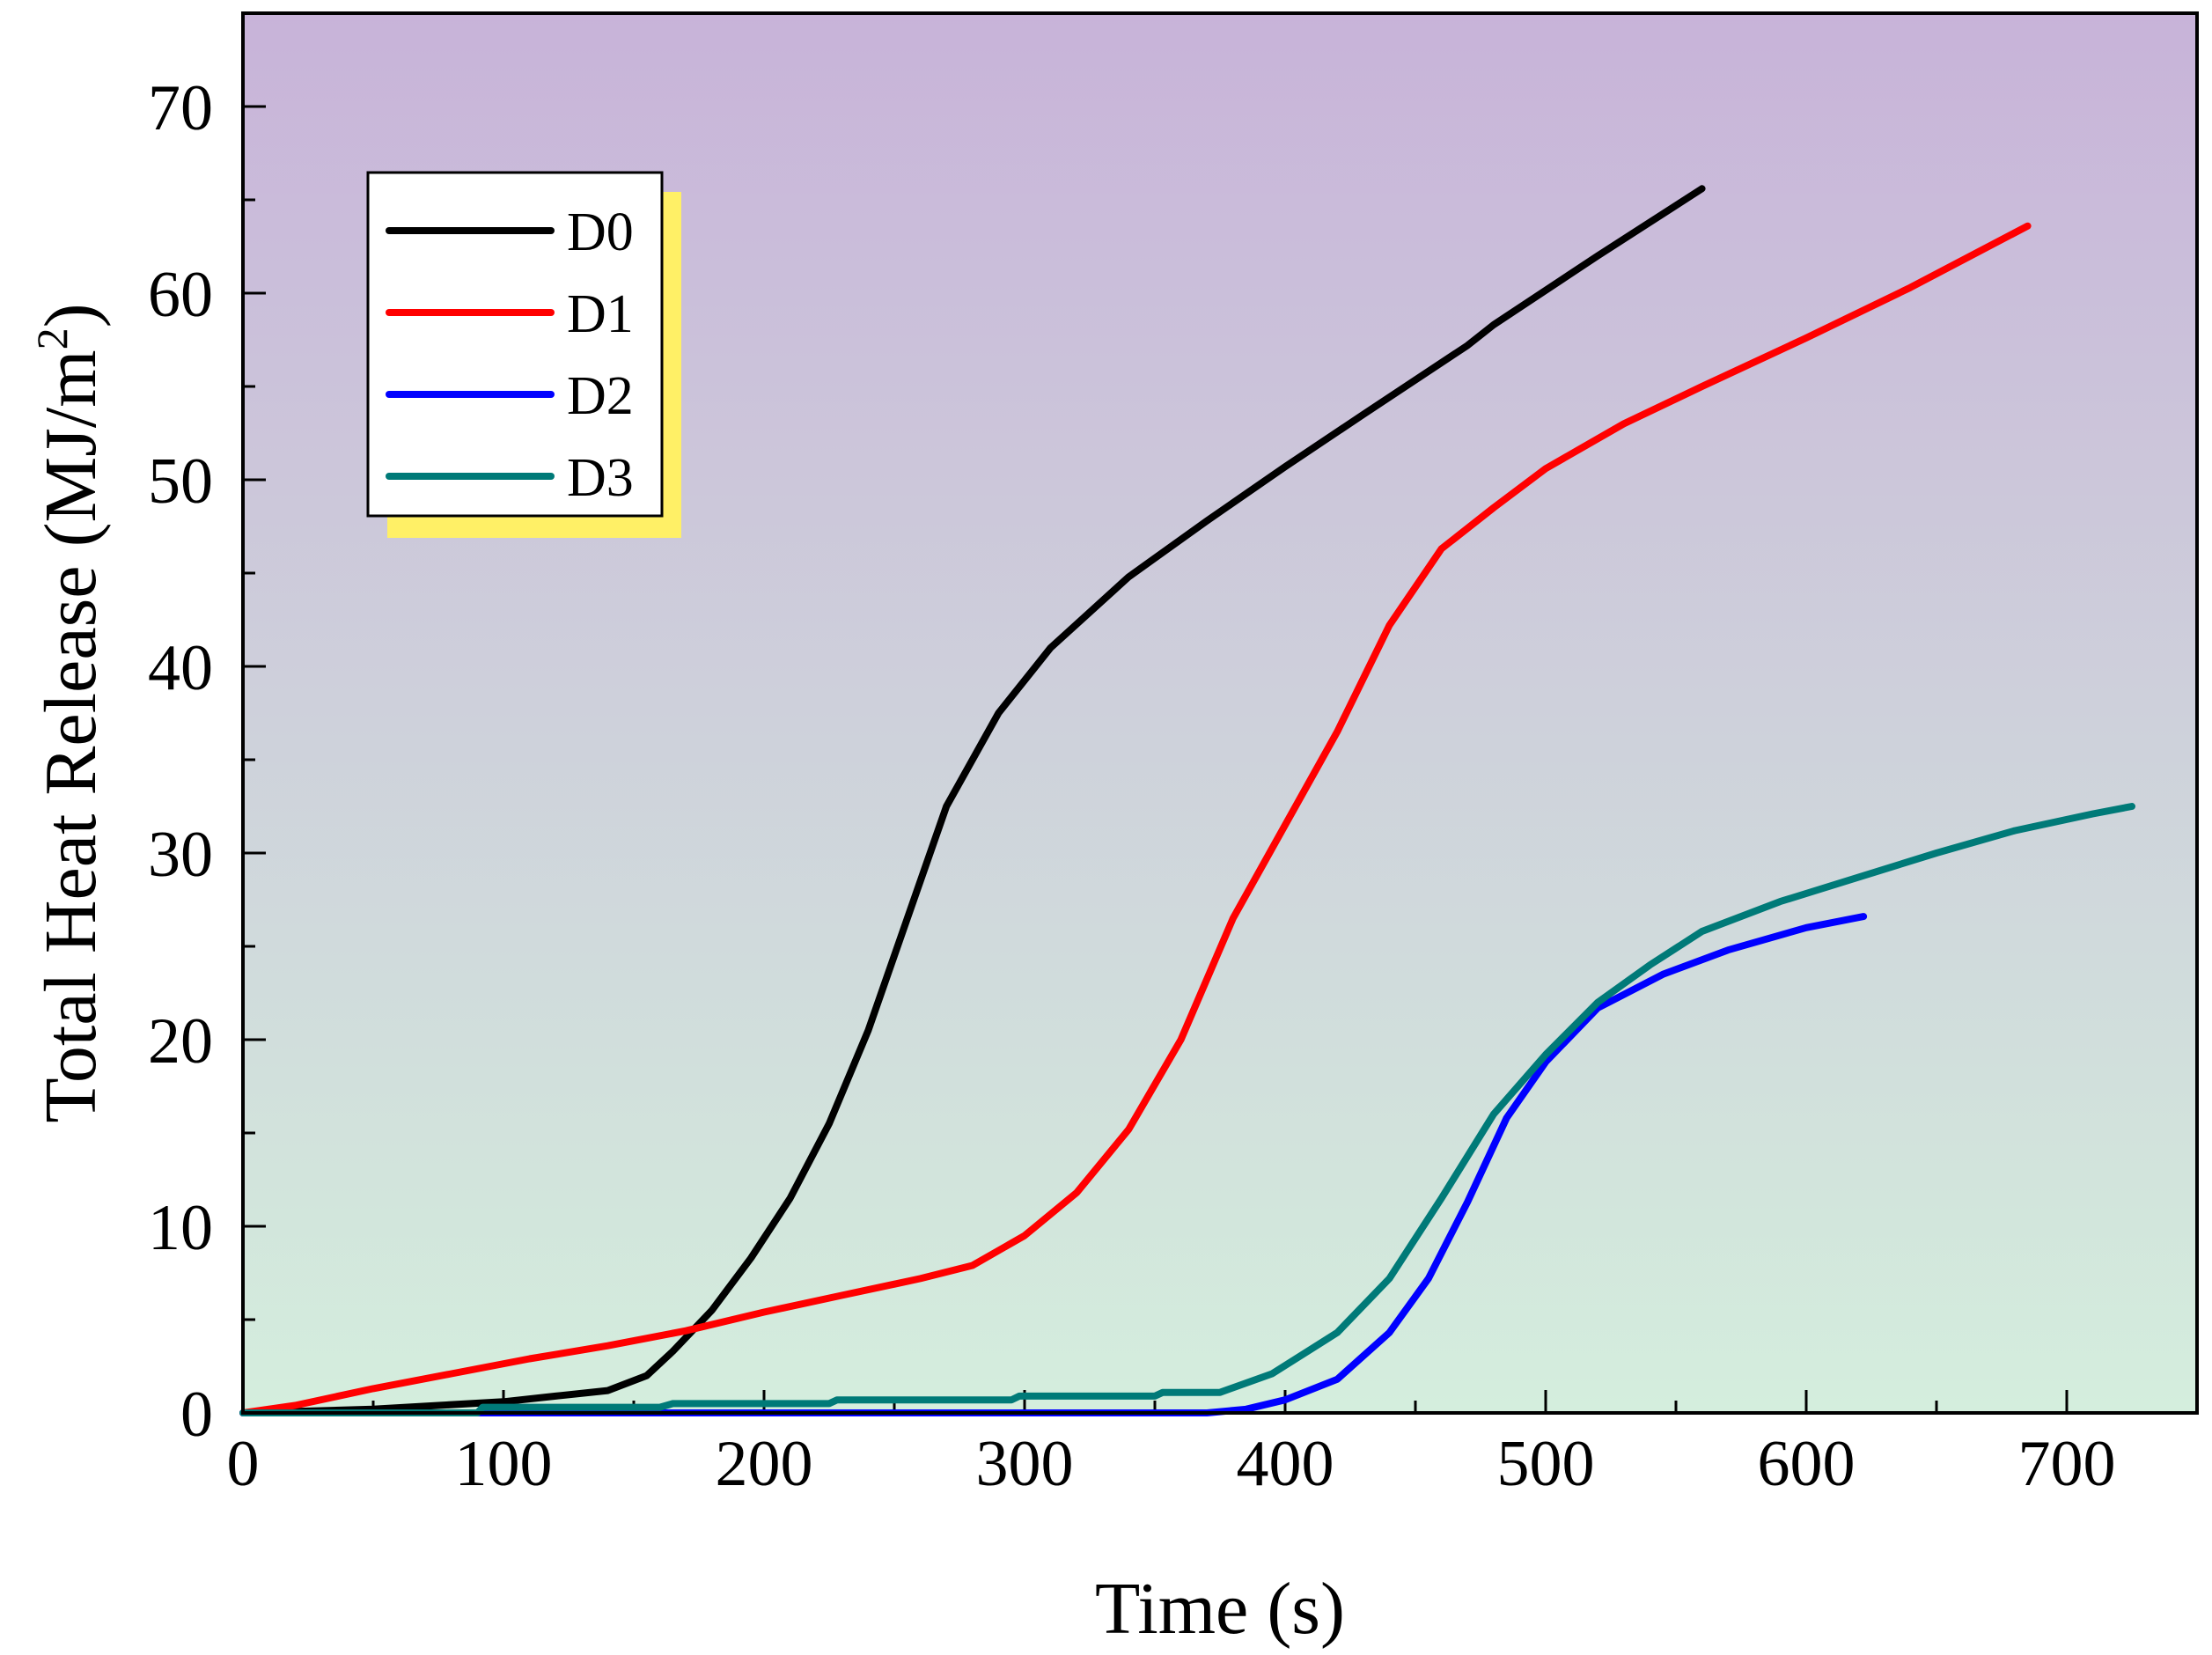 Image resolution: width=2212 pixels, height=1655 pixels. I want to click on y-tick-label: 30, so click(180, 855).